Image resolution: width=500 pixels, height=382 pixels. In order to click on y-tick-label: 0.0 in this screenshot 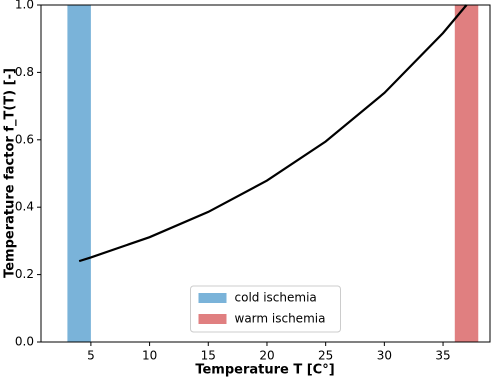, I will do `click(24, 342)`.